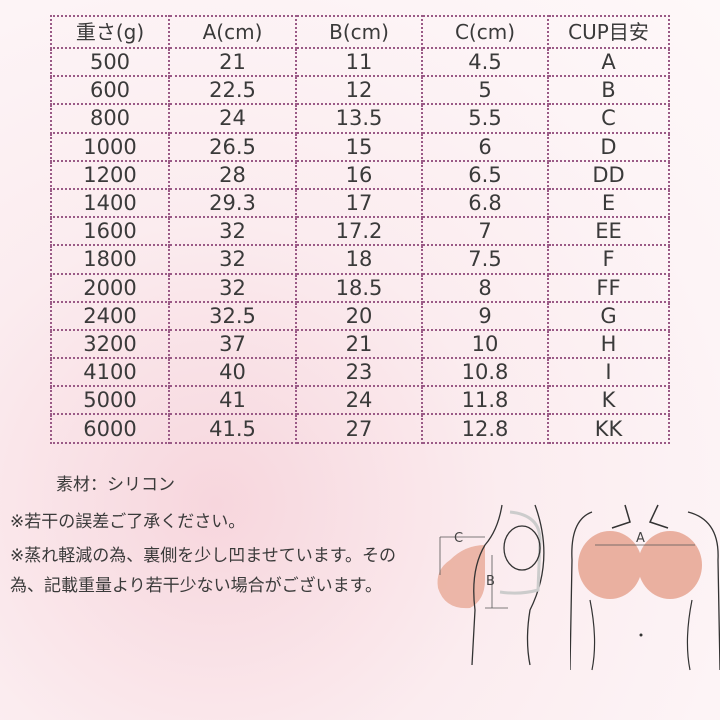 The width and height of the screenshot is (720, 720). I want to click on table-cell: 26.5, so click(232, 146).